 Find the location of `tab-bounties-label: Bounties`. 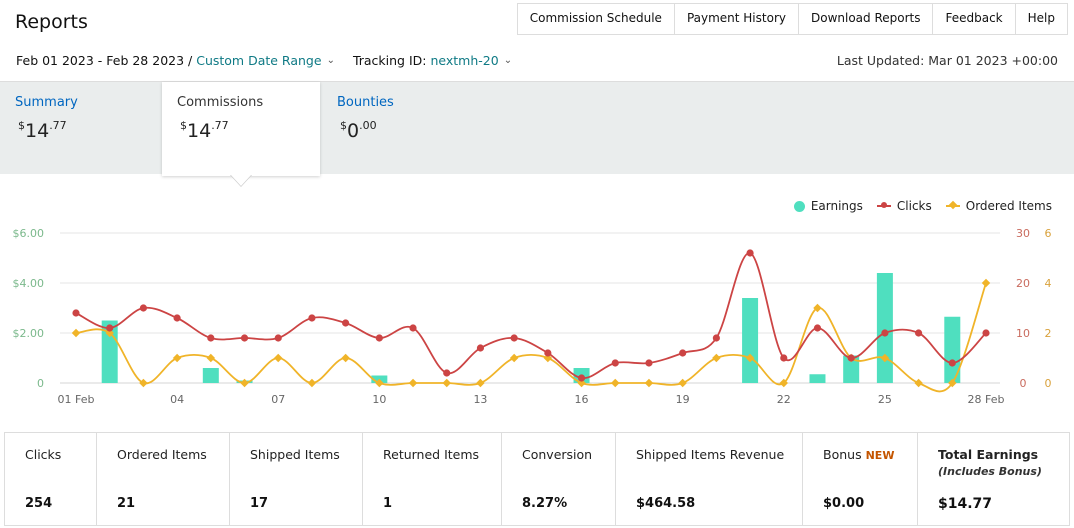

tab-bounties-label: Bounties is located at coordinates (365, 102).